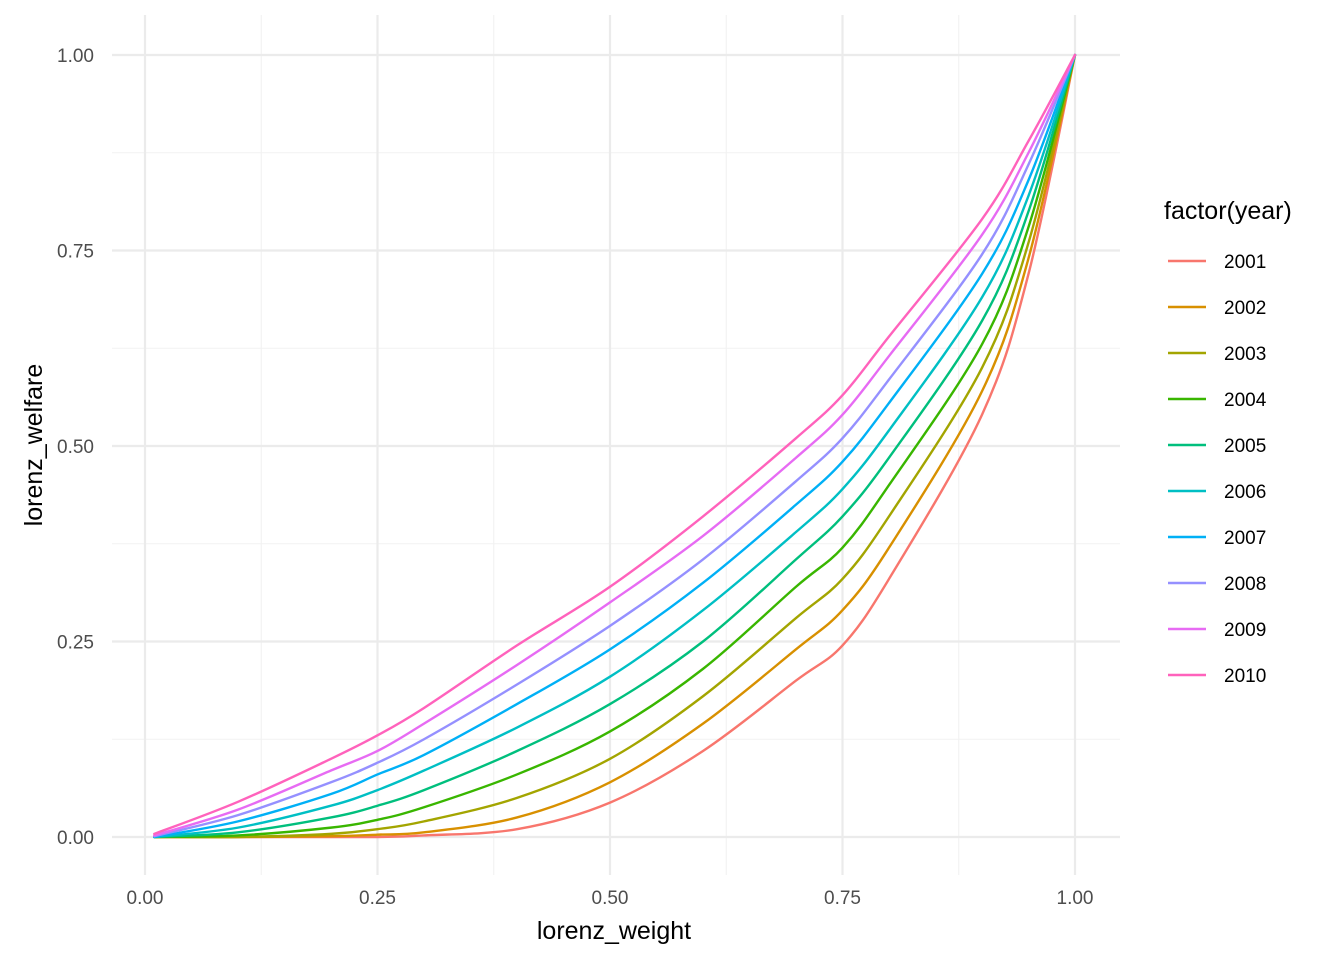 The width and height of the screenshot is (1344, 960). What do you see at coordinates (1245, 262) in the screenshot?
I see `legend-label-2001: 2001` at bounding box center [1245, 262].